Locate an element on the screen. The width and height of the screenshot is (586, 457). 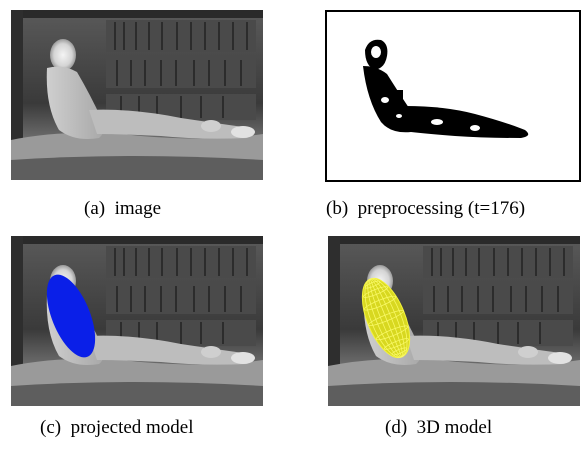
caption-a: (a) image is located at coordinates (122, 209).